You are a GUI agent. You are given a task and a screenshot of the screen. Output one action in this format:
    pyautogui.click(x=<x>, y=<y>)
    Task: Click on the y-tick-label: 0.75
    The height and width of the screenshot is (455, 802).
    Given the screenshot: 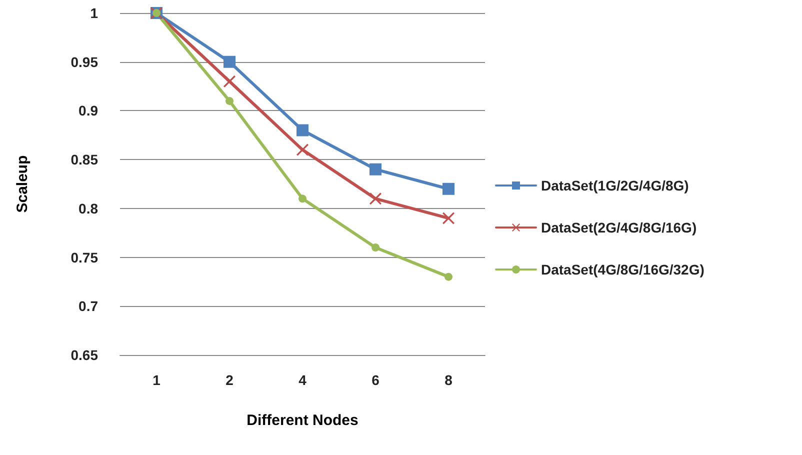 What is the action you would take?
    pyautogui.click(x=84, y=257)
    